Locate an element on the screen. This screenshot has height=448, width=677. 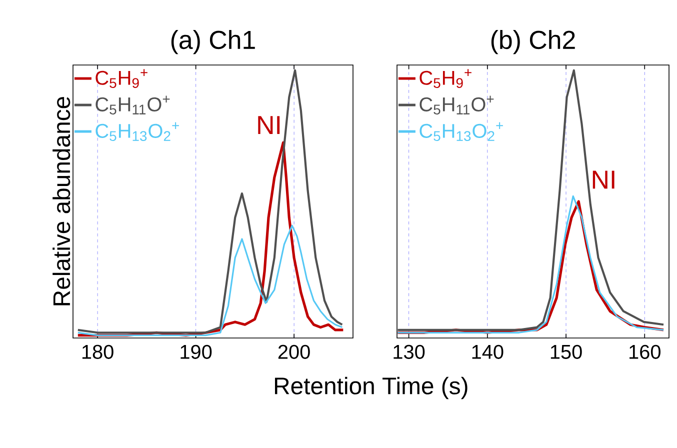
y-axis-title: Relative abundance is located at coordinates (61, 201).